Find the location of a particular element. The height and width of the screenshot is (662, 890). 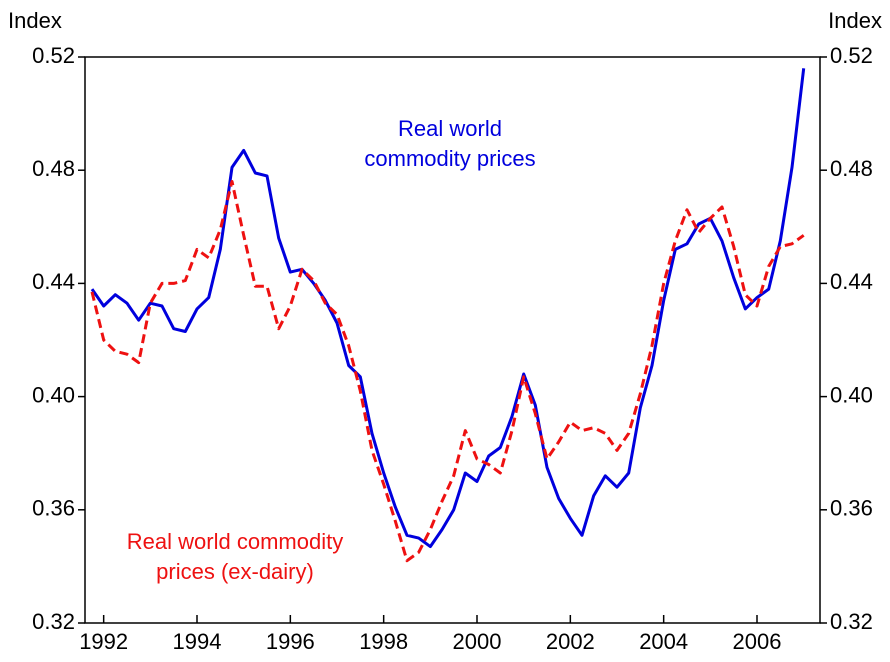

x-tick-label: 2000 is located at coordinates (477, 641).